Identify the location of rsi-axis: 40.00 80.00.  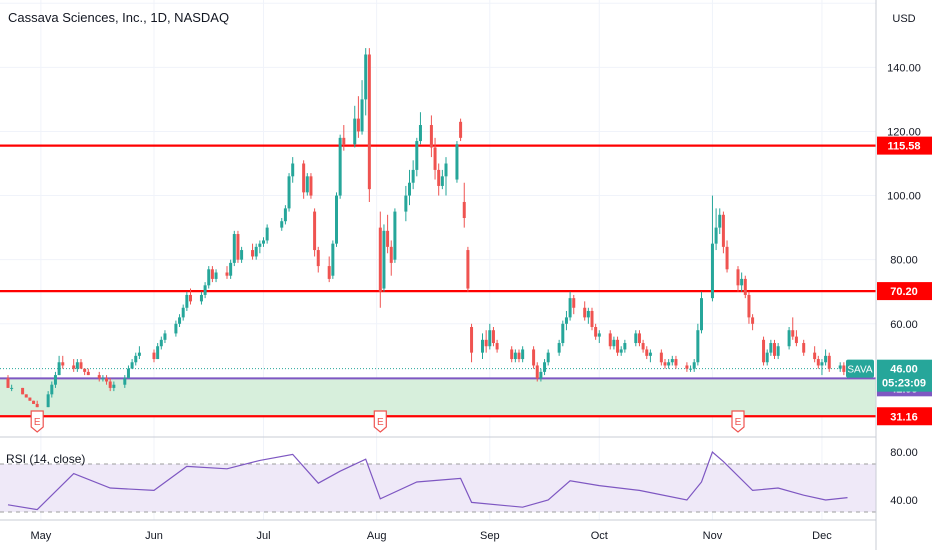
(904, 477).